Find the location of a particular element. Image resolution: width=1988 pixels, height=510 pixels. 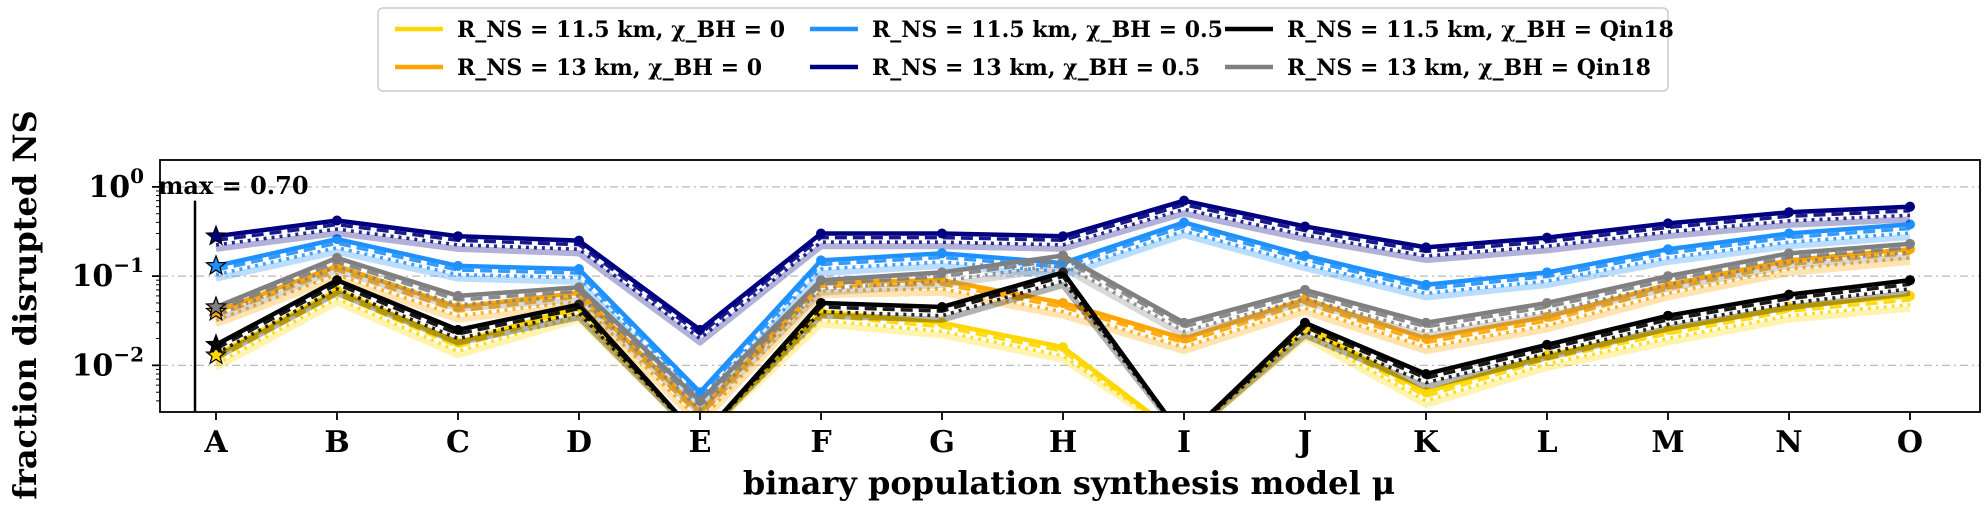

legend-entry-4: R_NS = 11.5 km, χ_BH = Qin18 is located at coordinates (1480, 30).